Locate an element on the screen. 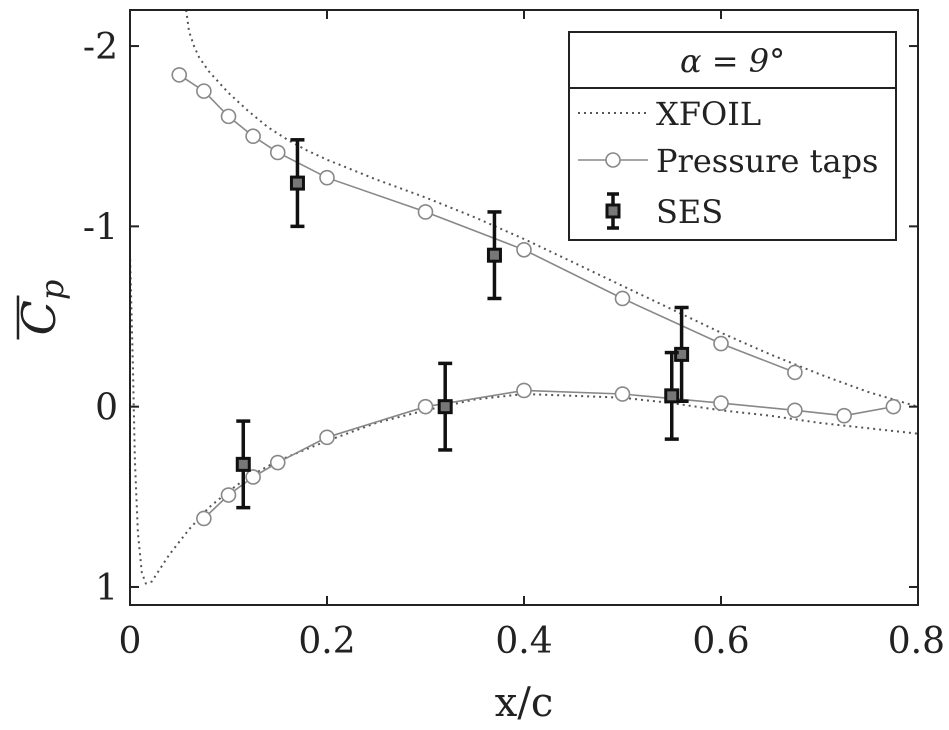 Image resolution: width=949 pixels, height=730 pixels. y-axis-label-main: C is located at coordinates (39, 317).